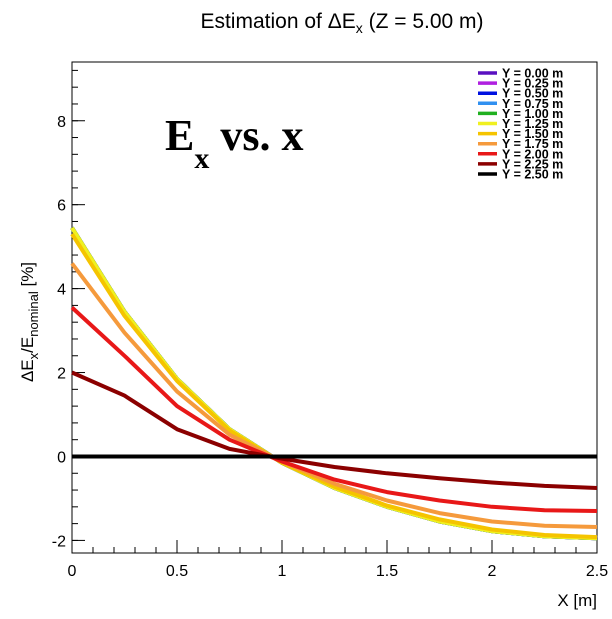  Describe the element at coordinates (532, 164) in the screenshot. I see `legend-entry-9: Y = 2.25 m` at that location.